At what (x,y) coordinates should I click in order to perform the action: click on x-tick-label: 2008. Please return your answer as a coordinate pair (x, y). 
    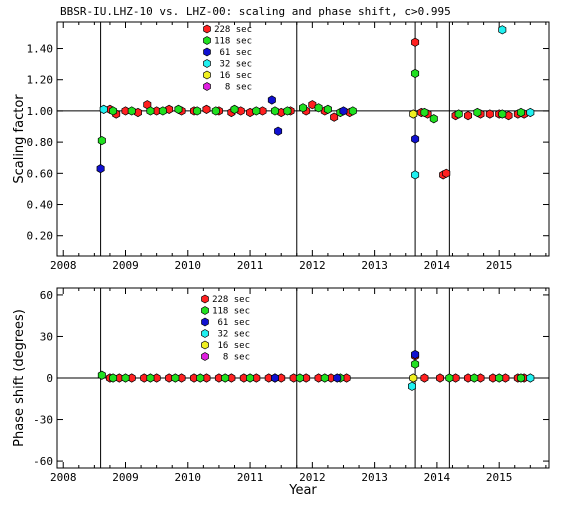
    Looking at the image, I should click on (63, 265).